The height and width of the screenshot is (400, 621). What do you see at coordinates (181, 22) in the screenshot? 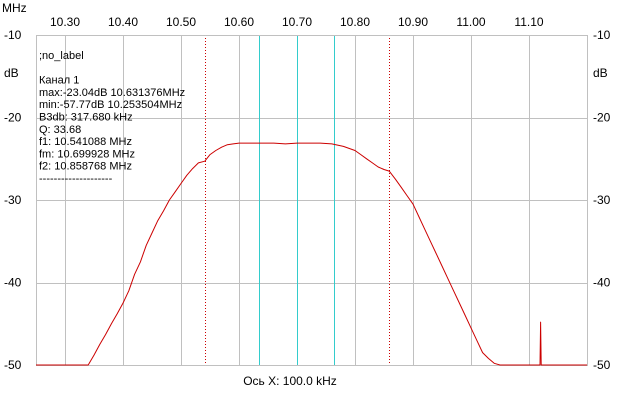
I see `x-tick-label: 10.50` at bounding box center [181, 22].